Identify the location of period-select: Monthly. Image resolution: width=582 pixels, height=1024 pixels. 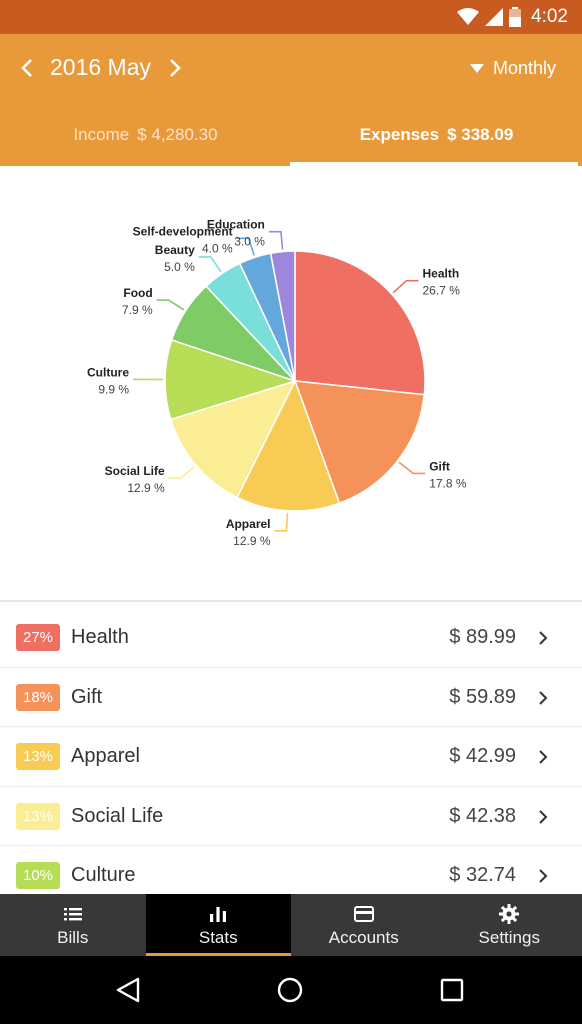
(512, 68).